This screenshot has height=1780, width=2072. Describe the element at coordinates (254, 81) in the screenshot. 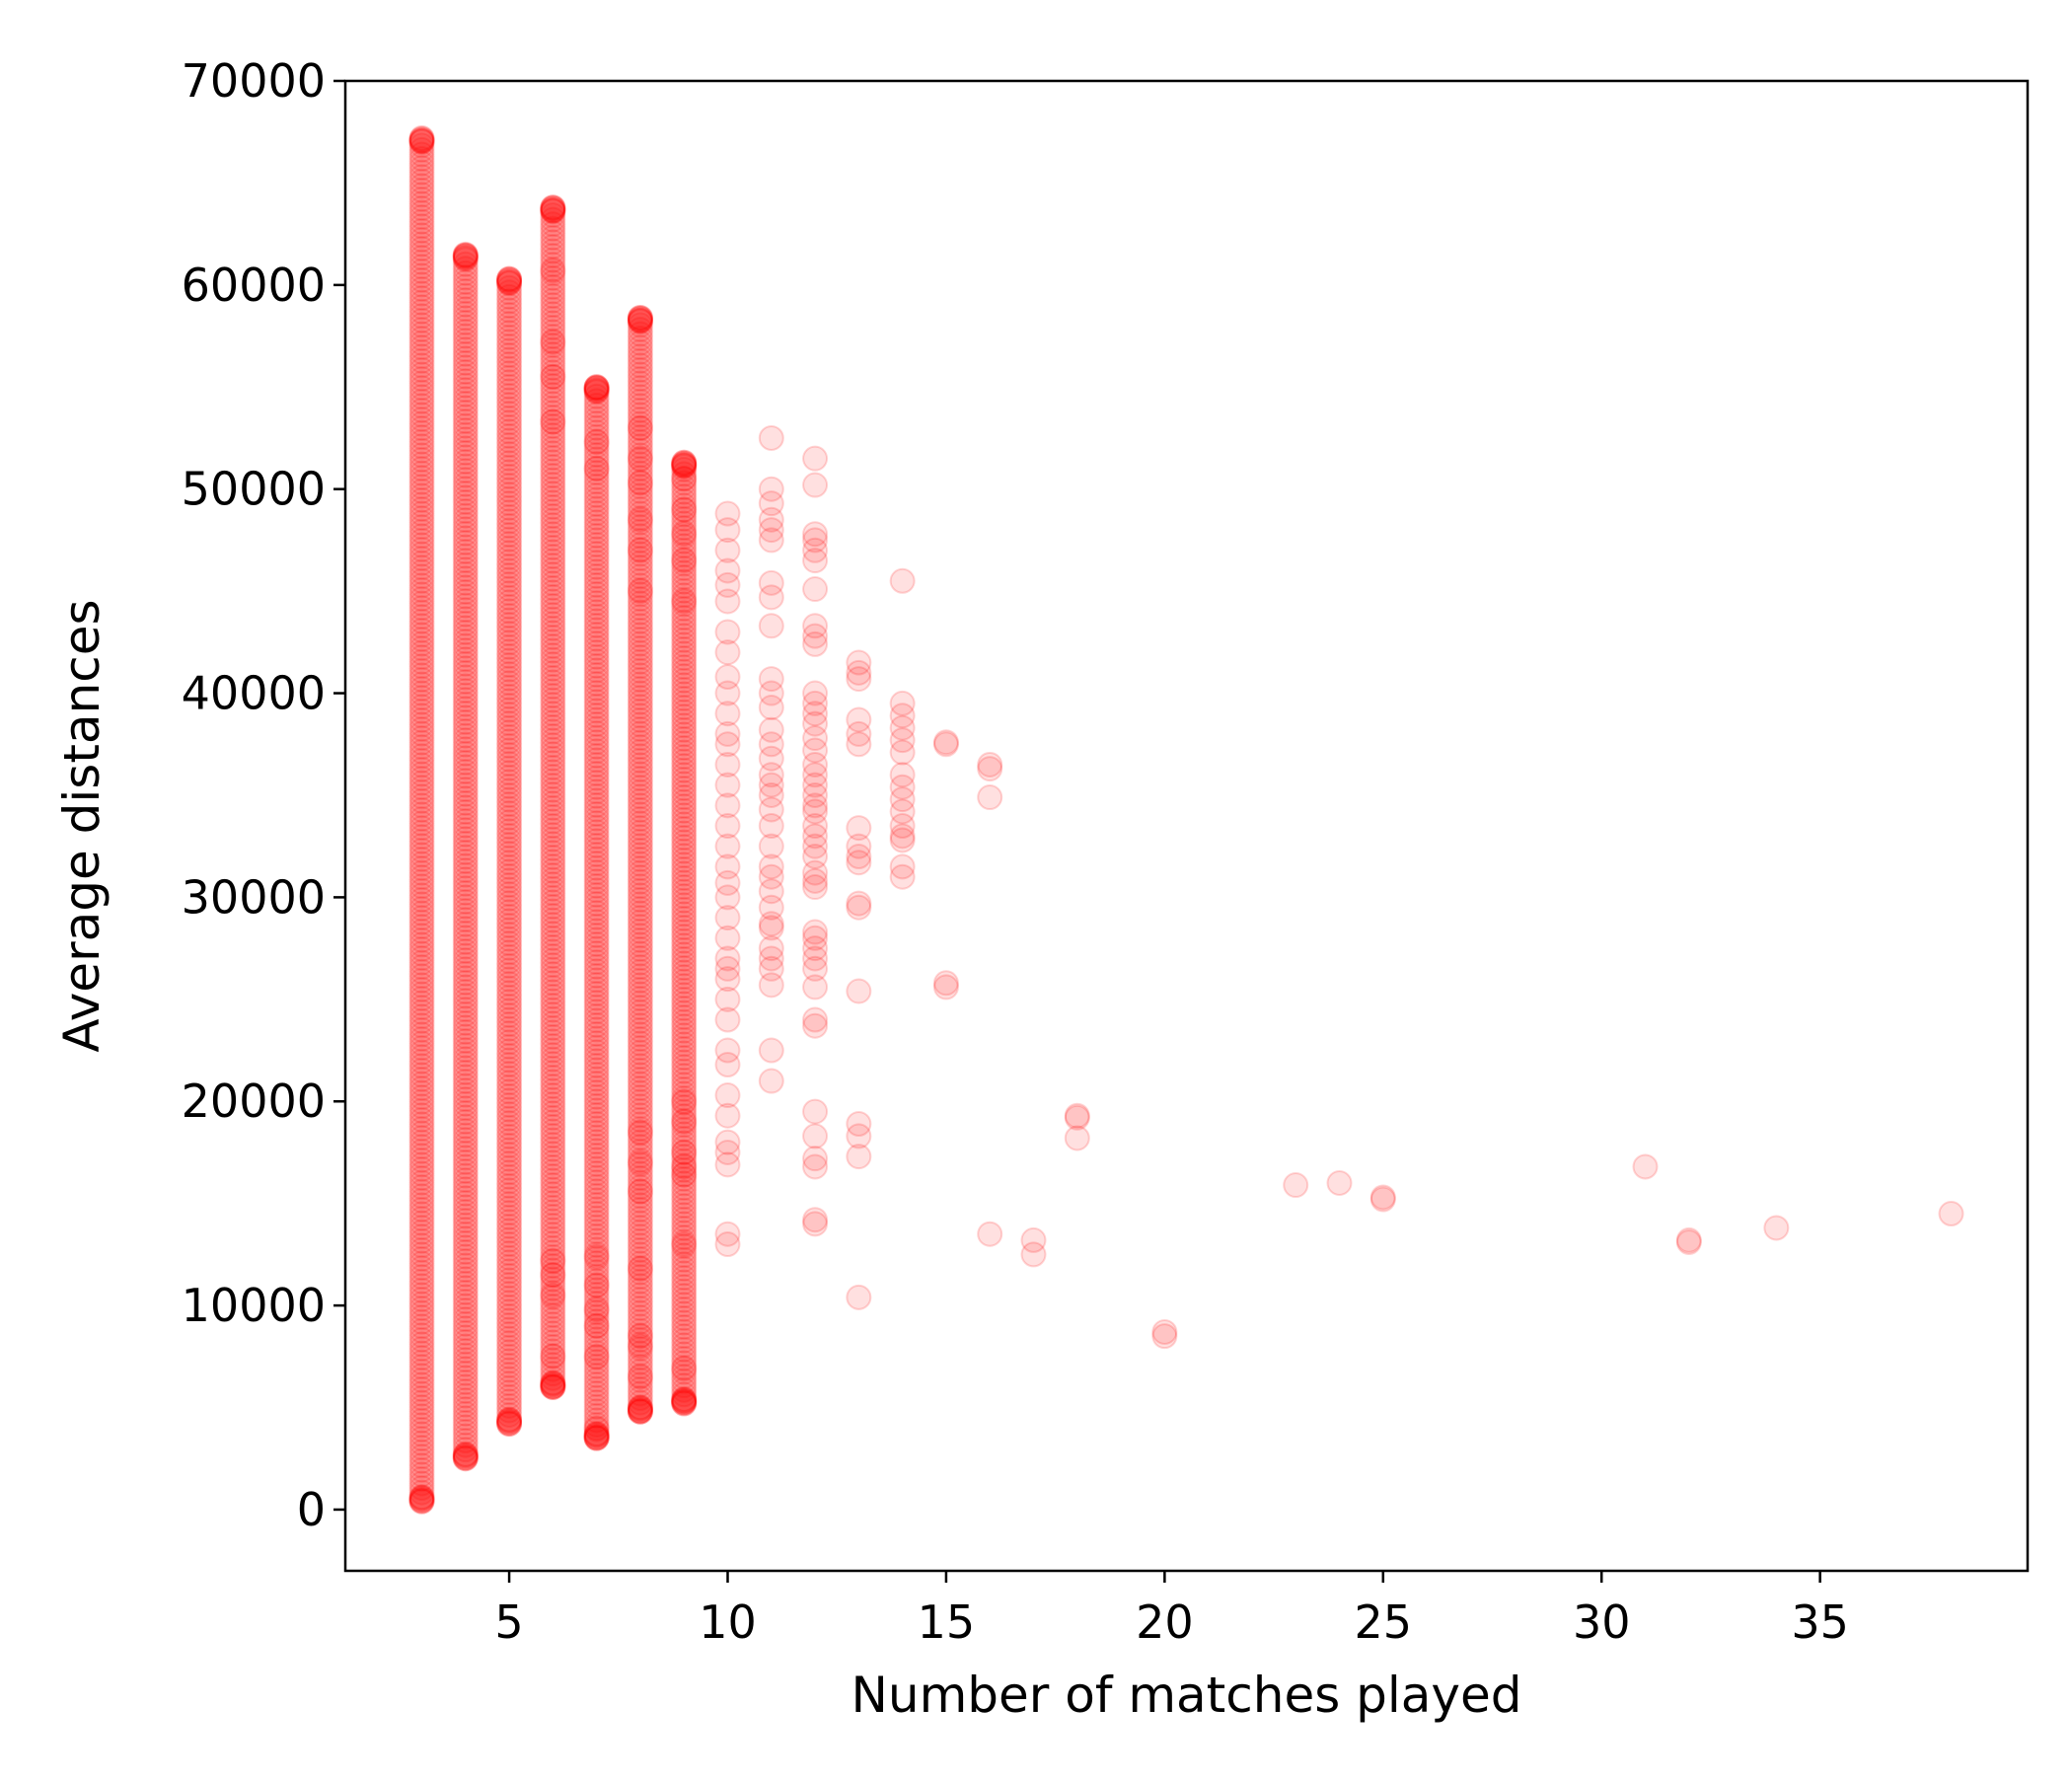

I see `y-tick-label: 70000` at that location.